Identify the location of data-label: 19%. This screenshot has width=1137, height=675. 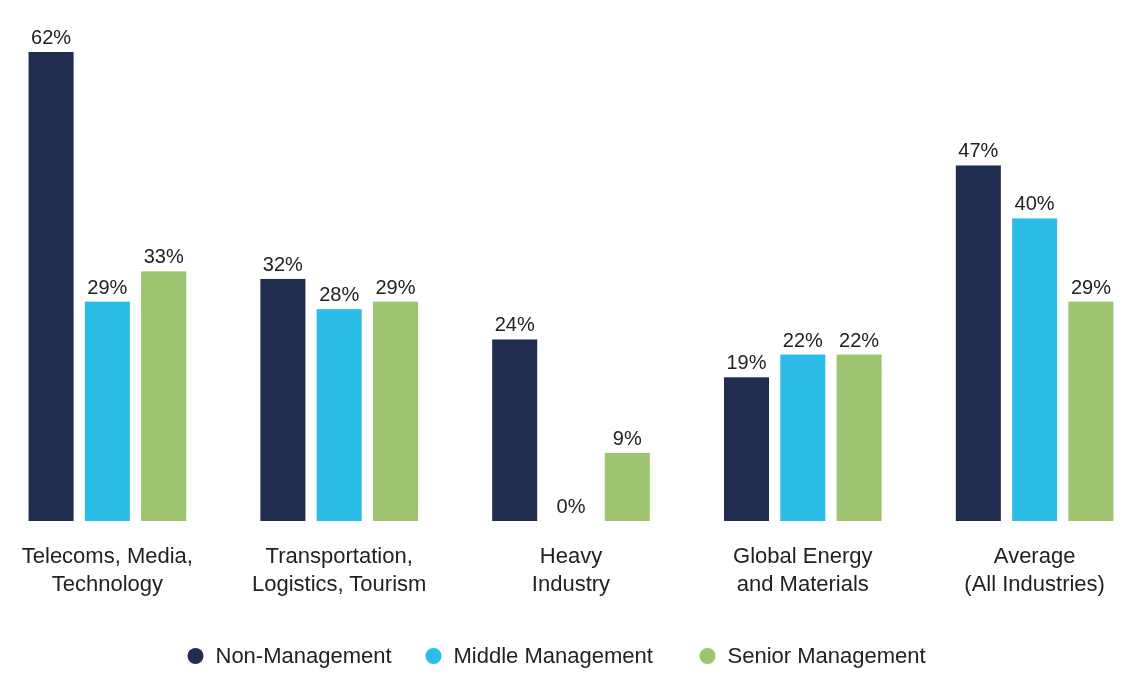
(746, 362).